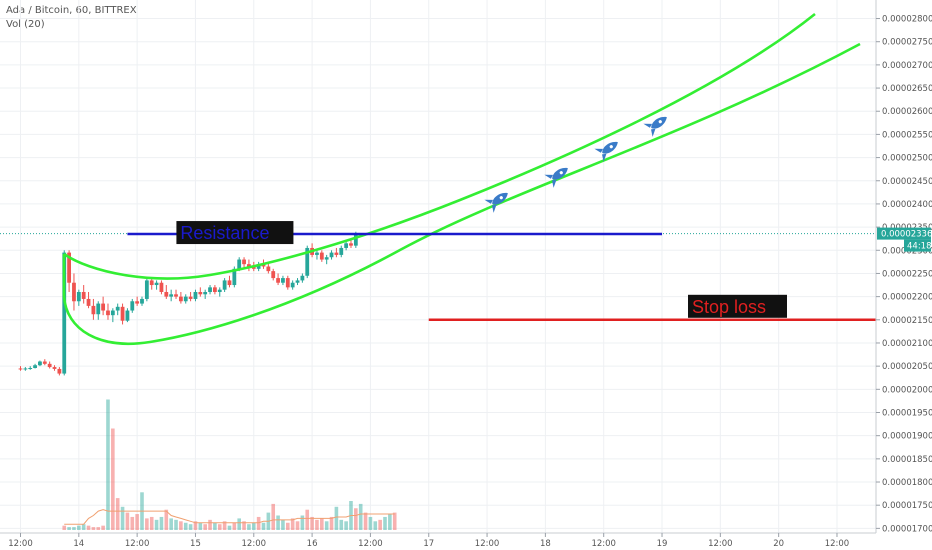  What do you see at coordinates (78, 544) in the screenshot?
I see `time-tick-label: 14` at bounding box center [78, 544].